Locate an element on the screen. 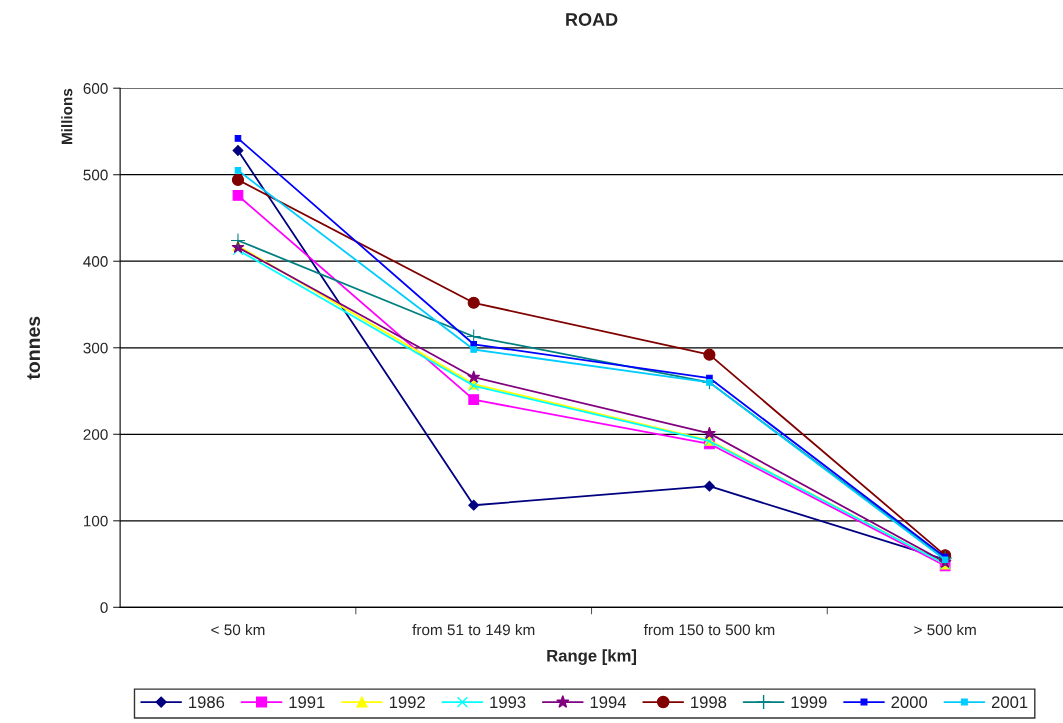 This screenshot has height=723, width=1063. chart-title: ROAD is located at coordinates (592, 19).